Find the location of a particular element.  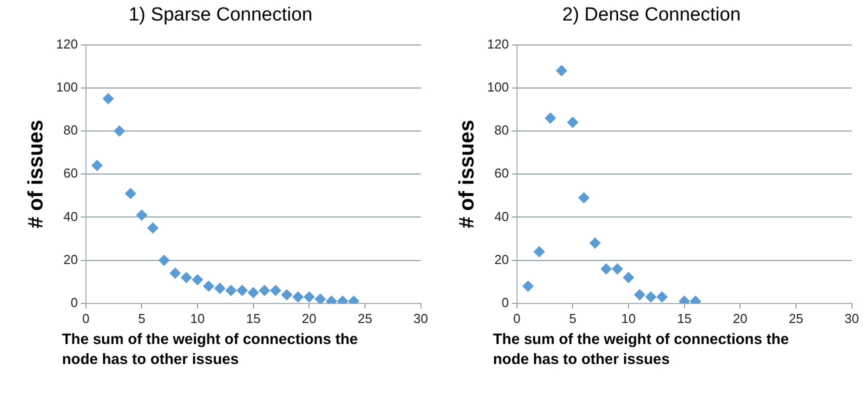

chart-title: 1) Sparse Connection is located at coordinates (220, 15).